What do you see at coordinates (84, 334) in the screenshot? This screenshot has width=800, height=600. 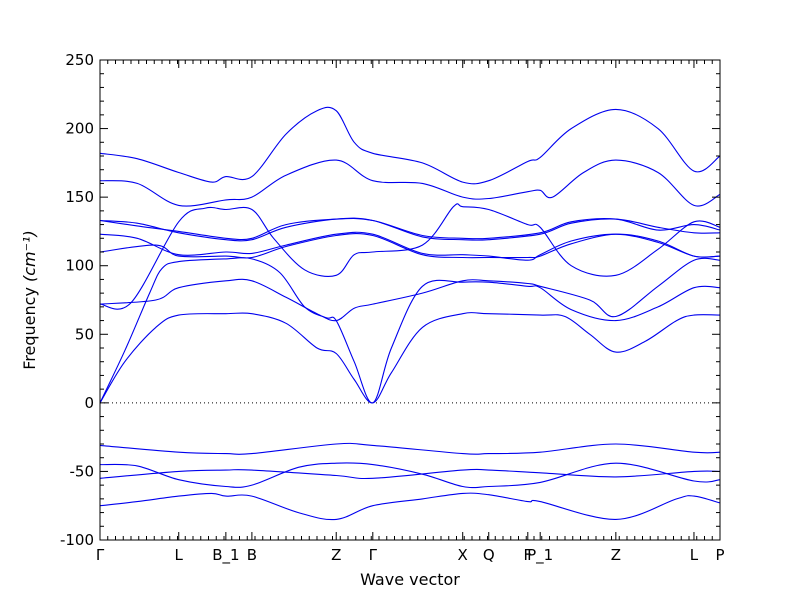 I see `y-tick-label: 50` at bounding box center [84, 334].